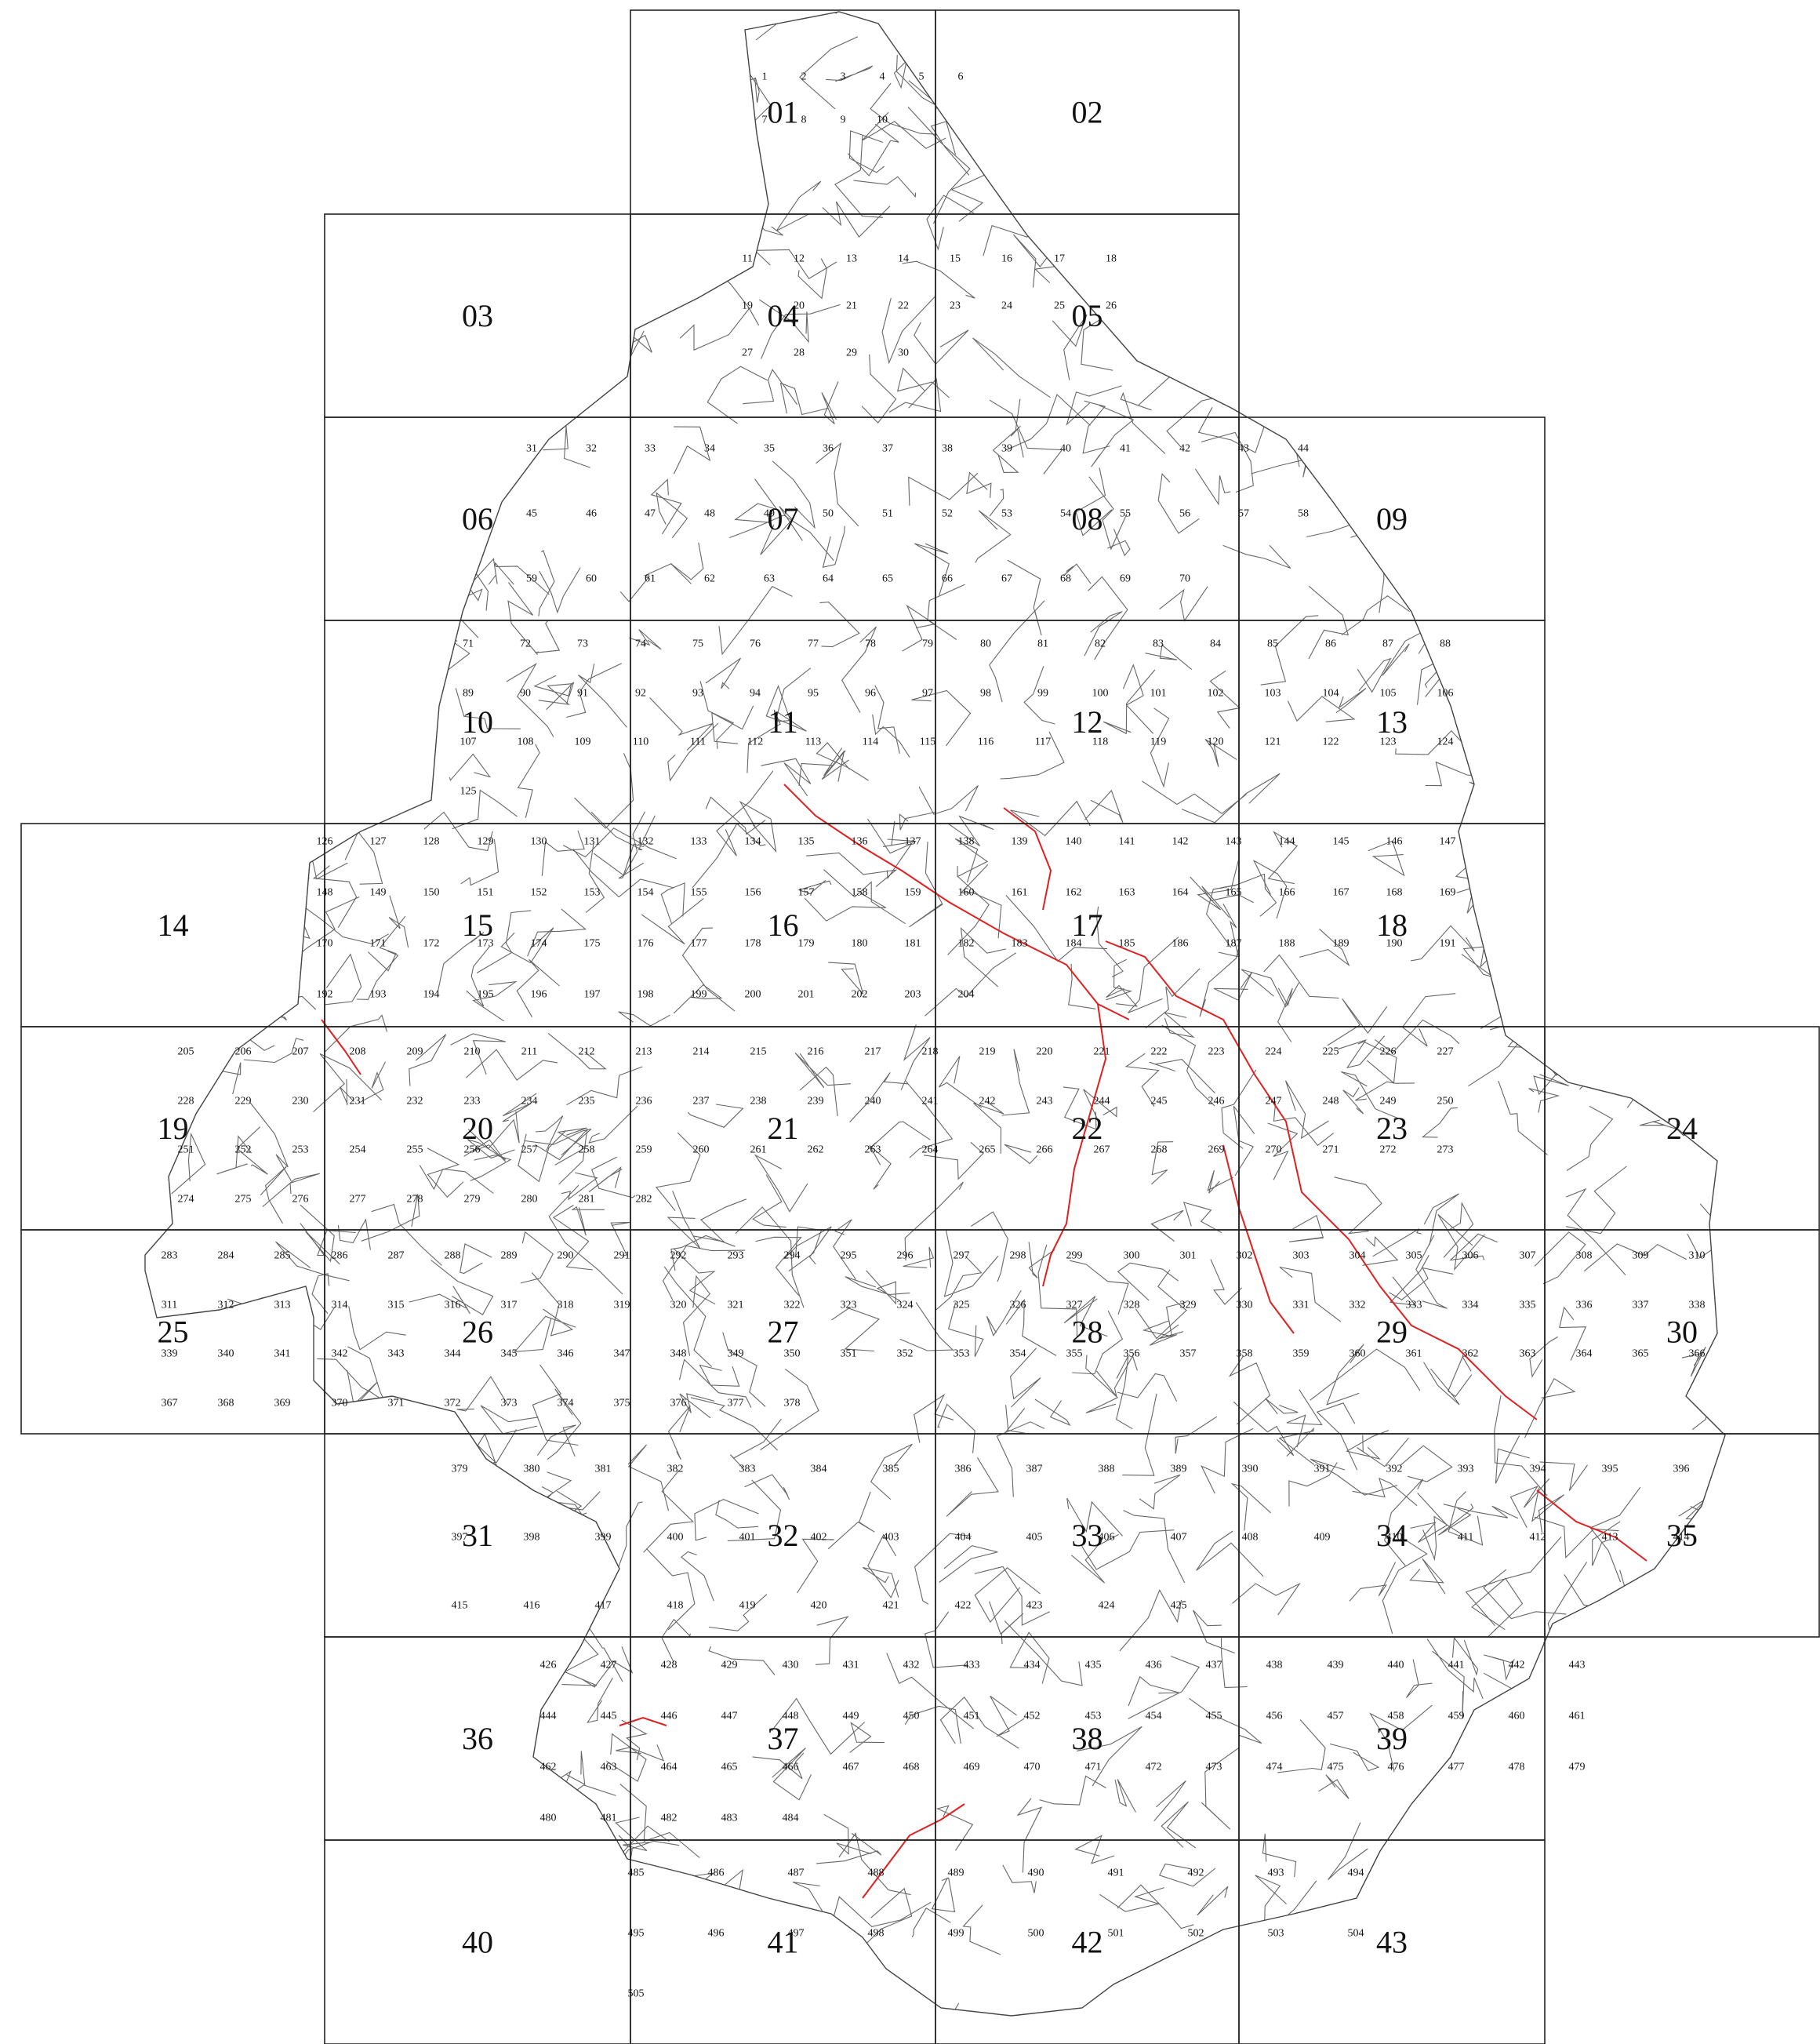  What do you see at coordinates (1184, 514) in the screenshot?
I see `parcel-number: 56` at bounding box center [1184, 514].